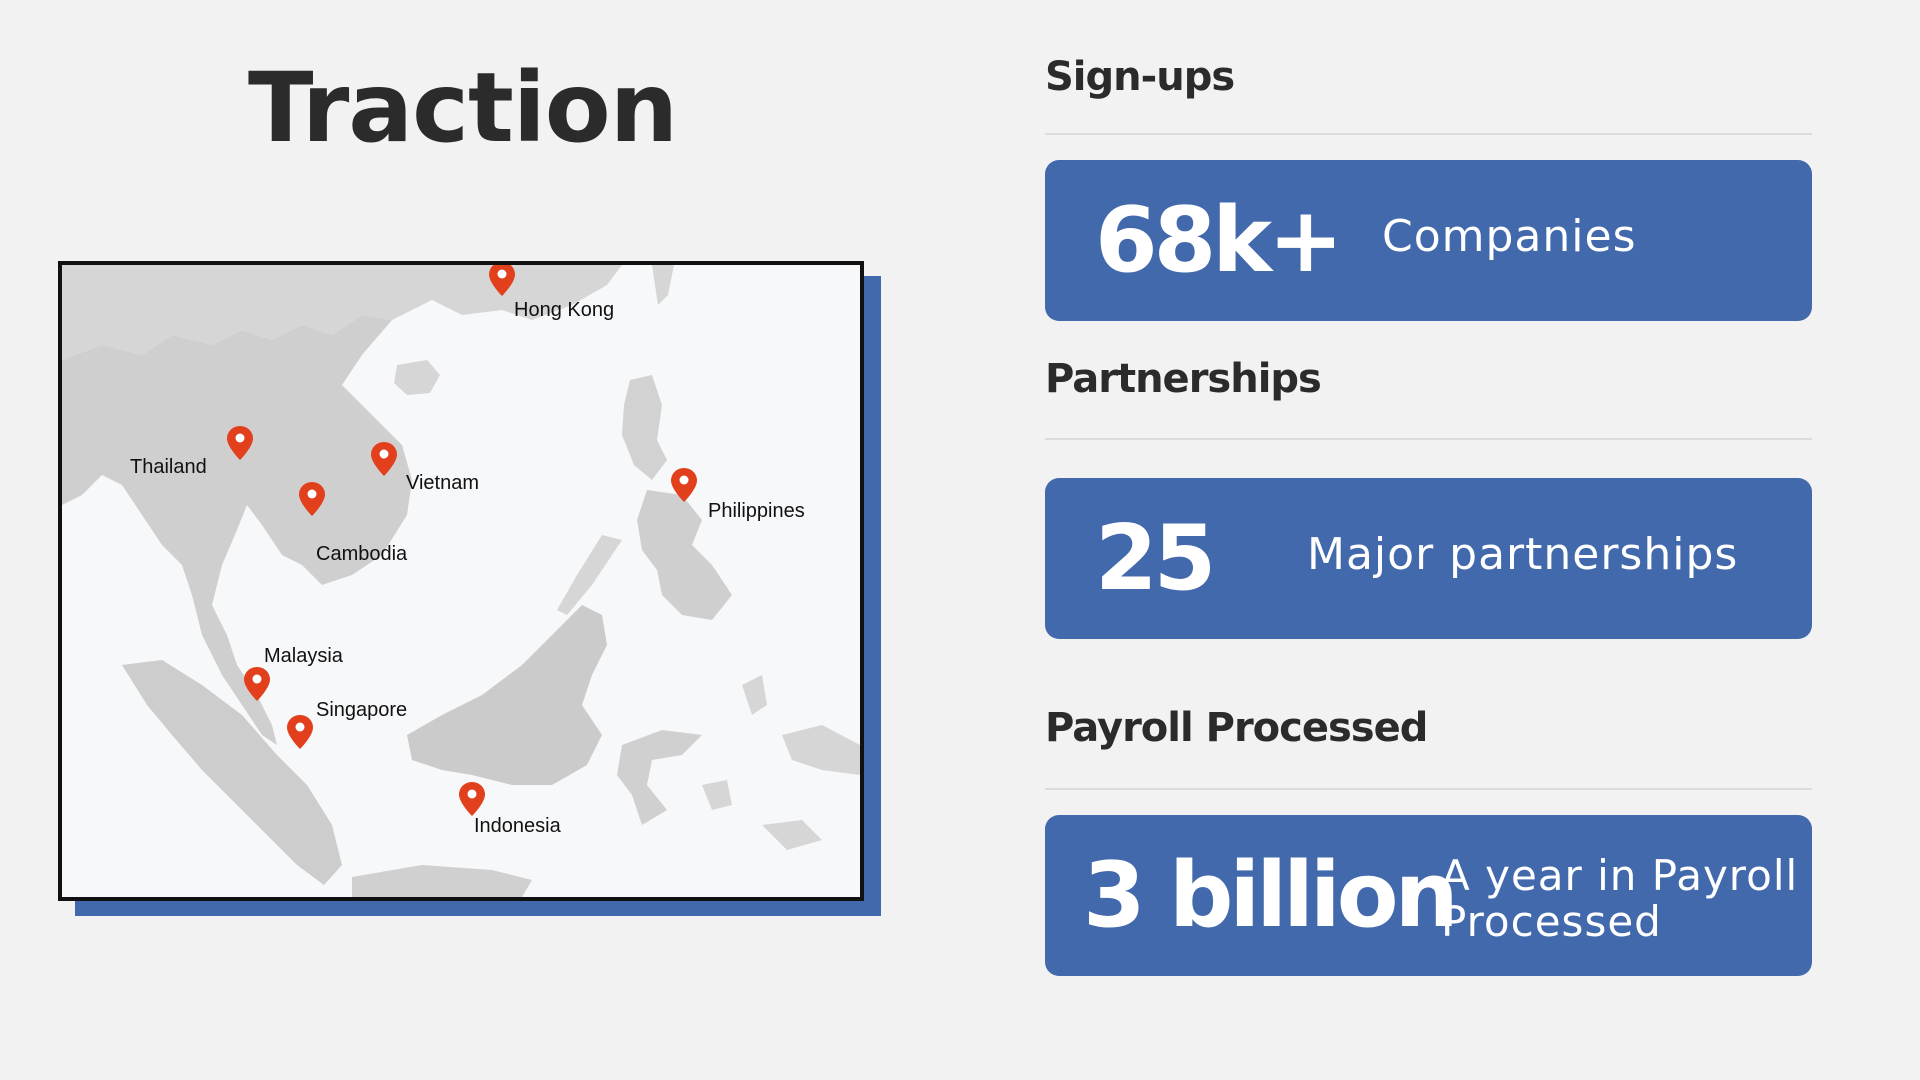 The height and width of the screenshot is (1080, 1920). I want to click on payroll-value: 3 billion, so click(1271, 895).